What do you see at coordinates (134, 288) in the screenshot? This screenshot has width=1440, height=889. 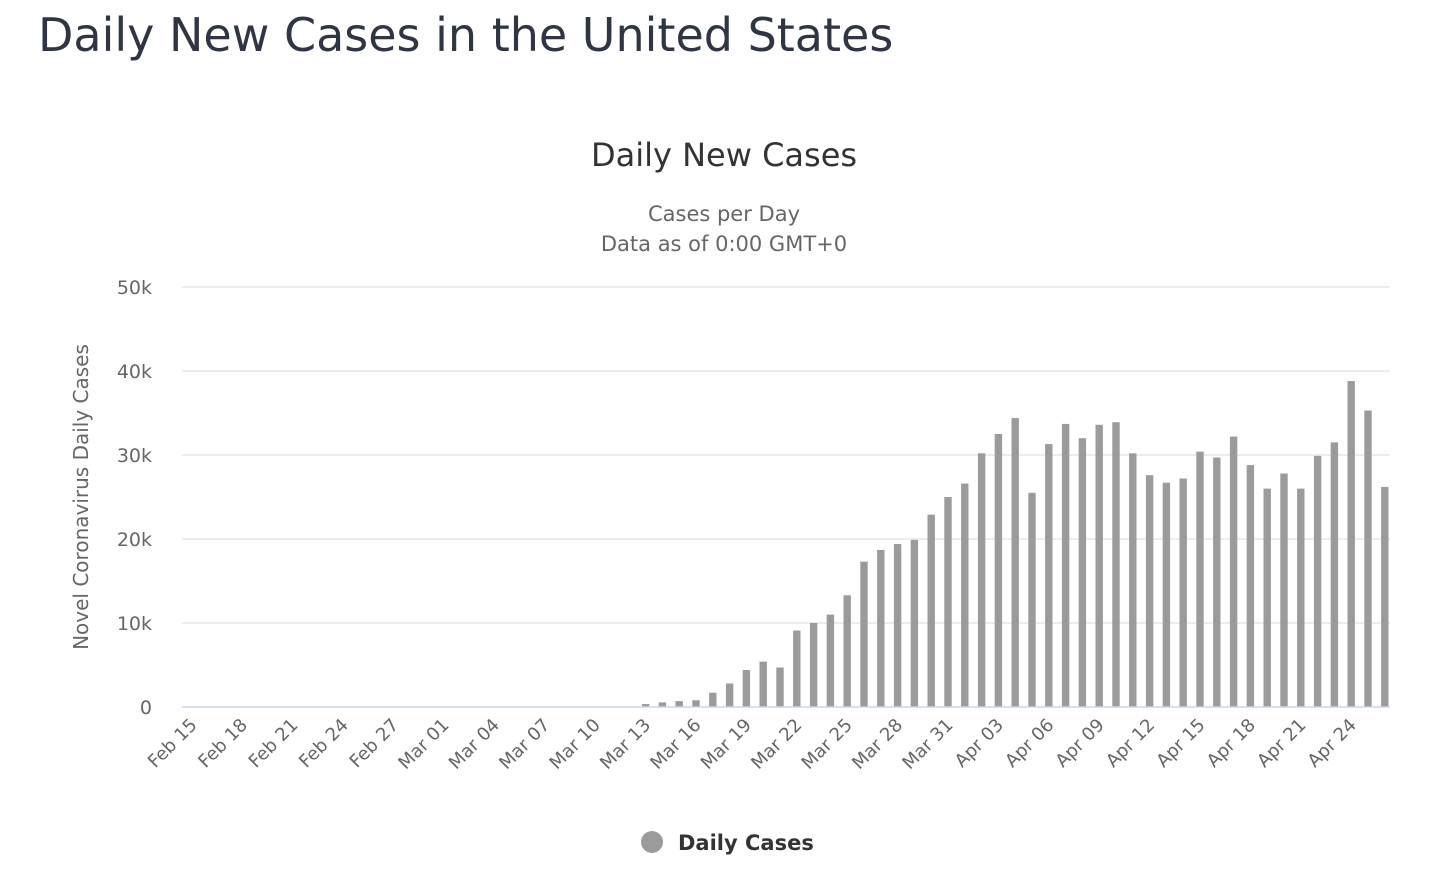 I see `y-tick-label: 50k` at bounding box center [134, 288].